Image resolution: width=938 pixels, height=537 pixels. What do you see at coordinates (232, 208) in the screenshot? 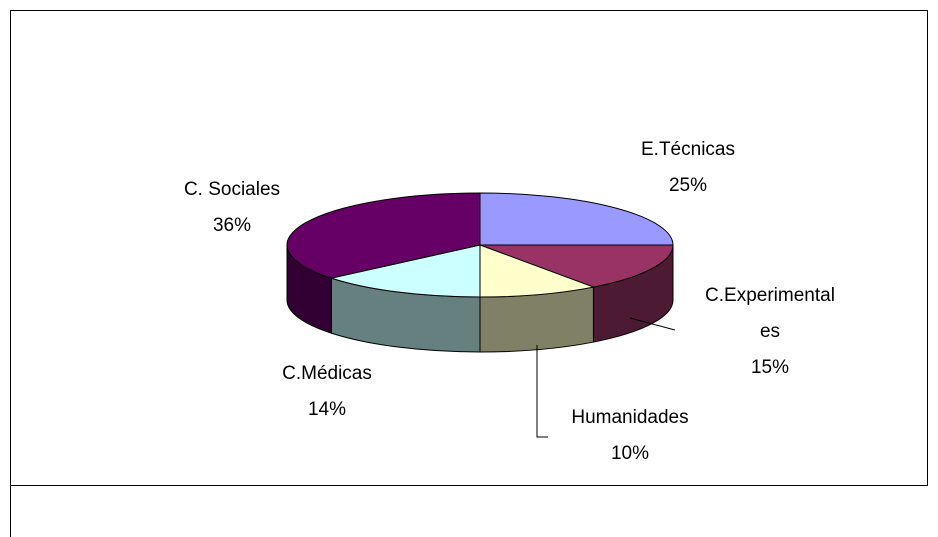
I see `slice-label: C. Sociales 36%` at bounding box center [232, 208].